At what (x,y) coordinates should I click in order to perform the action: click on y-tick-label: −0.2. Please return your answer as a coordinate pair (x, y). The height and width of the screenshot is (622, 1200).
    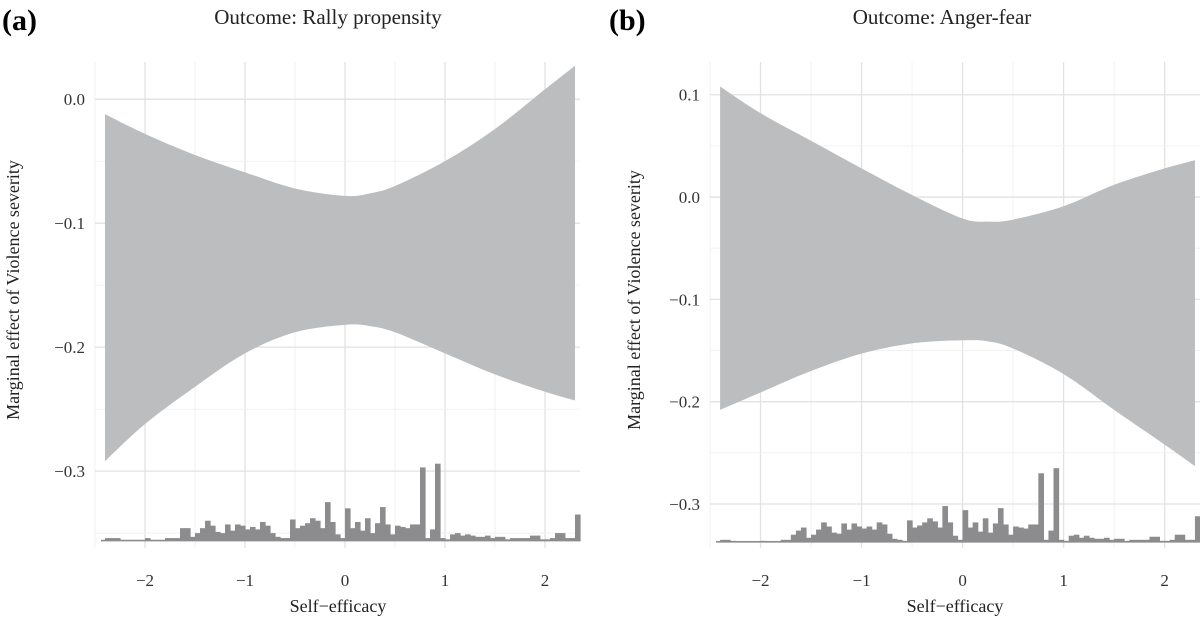
    Looking at the image, I should click on (69, 347).